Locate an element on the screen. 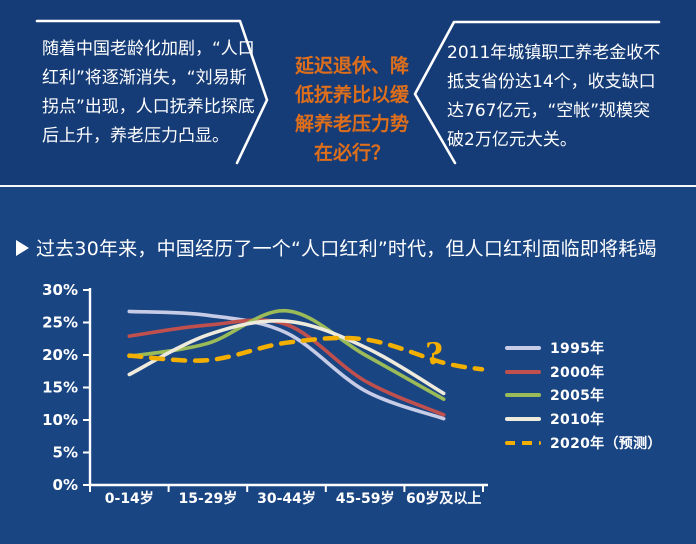  legend-row: 2005年 is located at coordinates (583, 395).